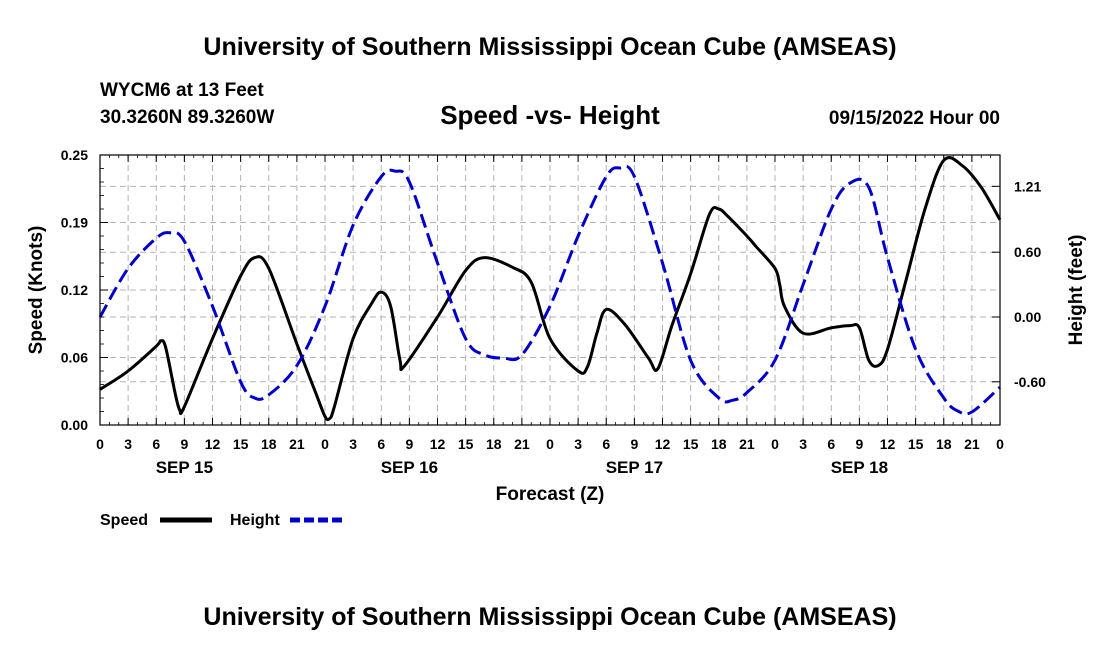 The image size is (1100, 650). What do you see at coordinates (409, 467) in the screenshot?
I see `day-label: SEP 16` at bounding box center [409, 467].